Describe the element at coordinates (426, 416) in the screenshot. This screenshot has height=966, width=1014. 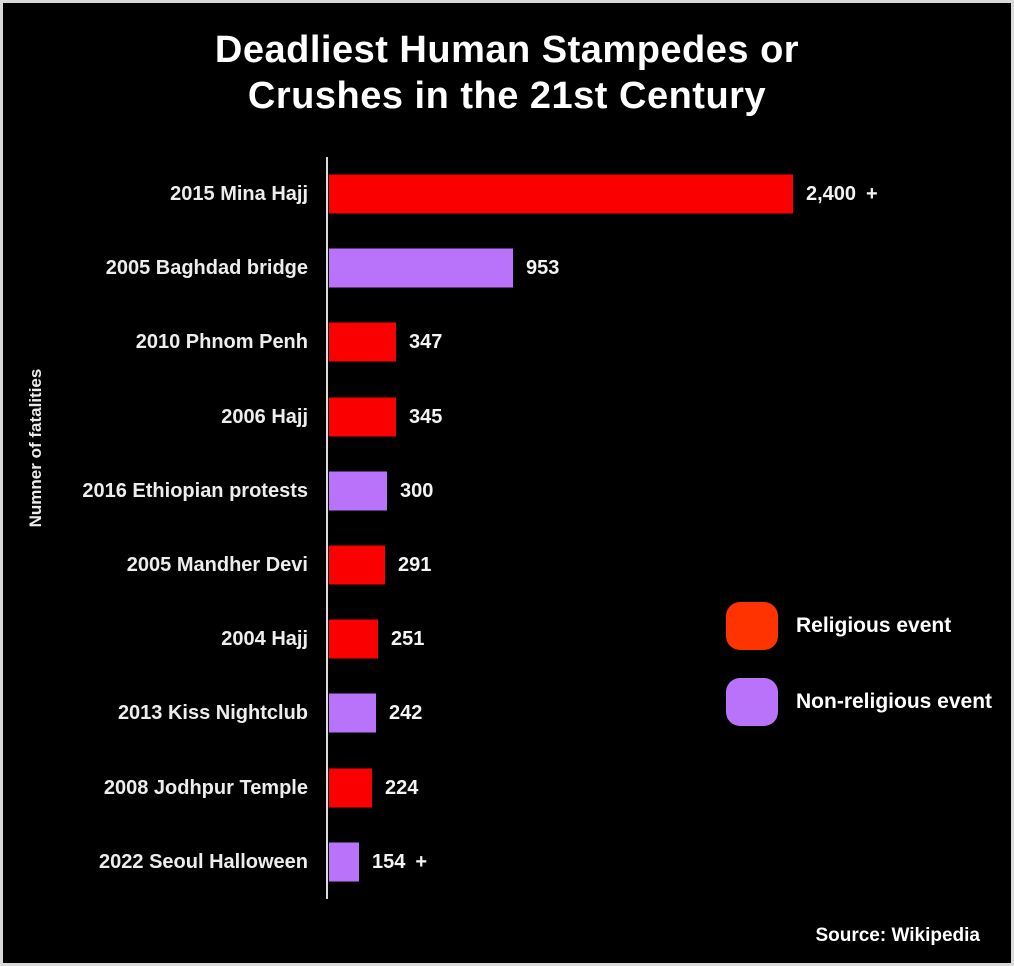
I see `bar-value-label: 345` at that location.